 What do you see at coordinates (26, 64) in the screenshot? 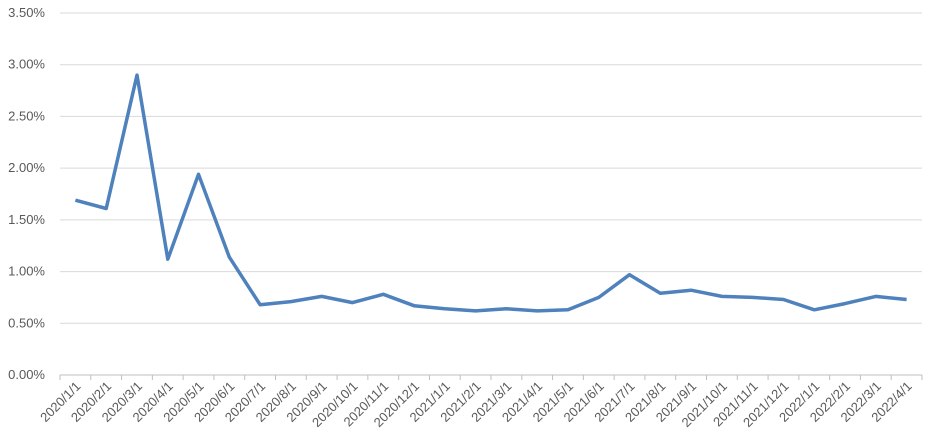
I see `y-tick-label: 3.00%` at bounding box center [26, 64].